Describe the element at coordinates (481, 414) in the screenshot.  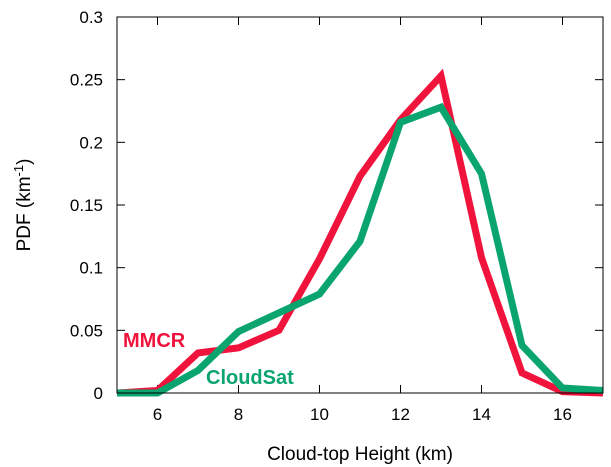
I see `x-tick-label: 14` at that location.